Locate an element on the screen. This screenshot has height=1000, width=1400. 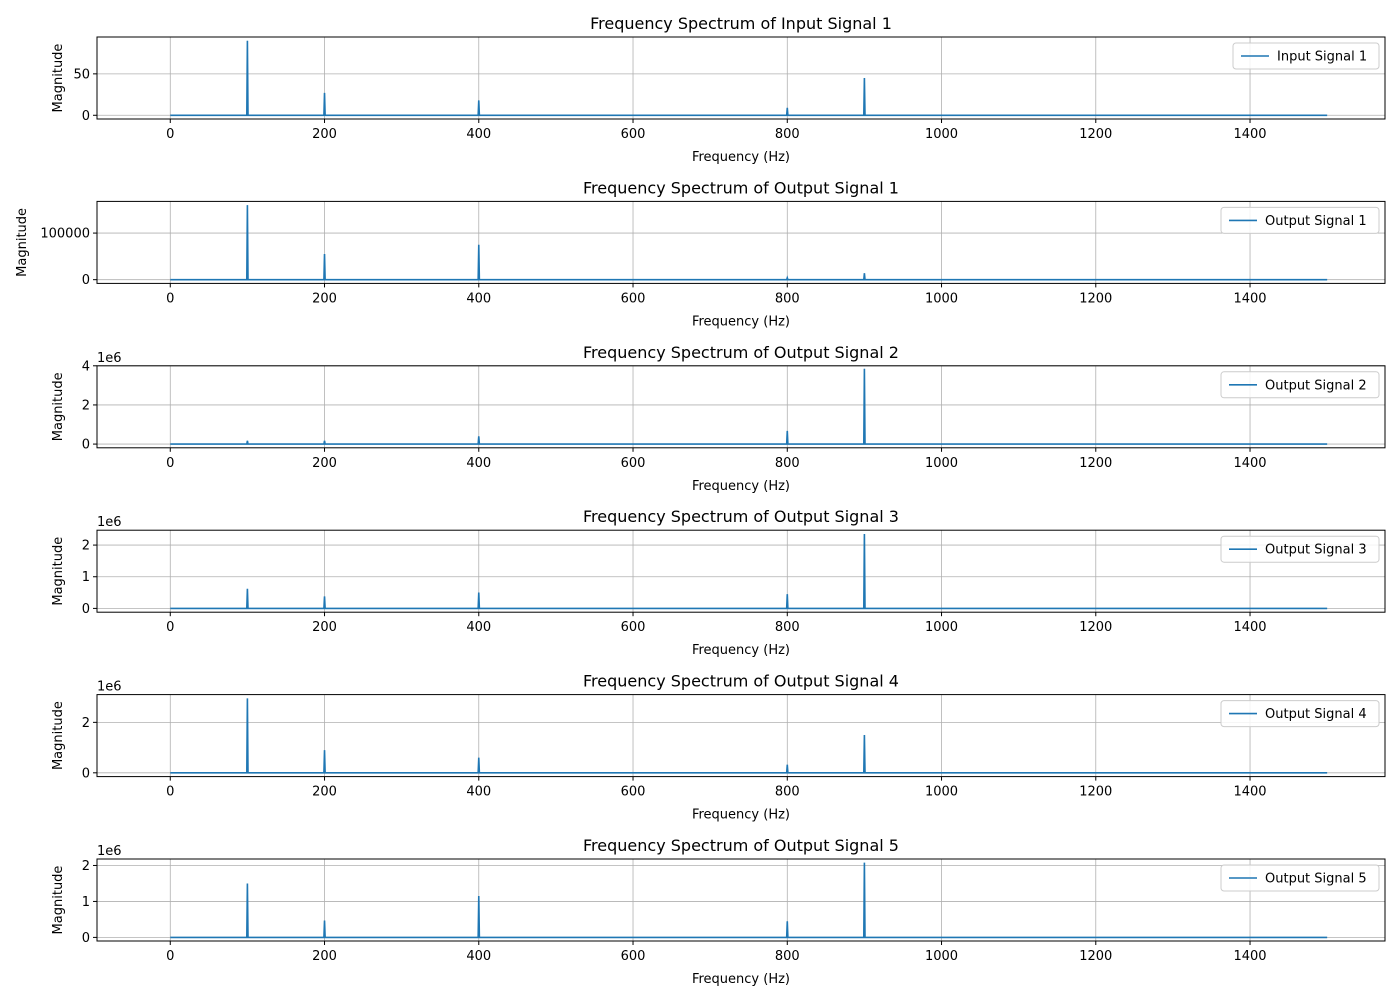
legend-label: Input Signal 1 is located at coordinates (1322, 57).